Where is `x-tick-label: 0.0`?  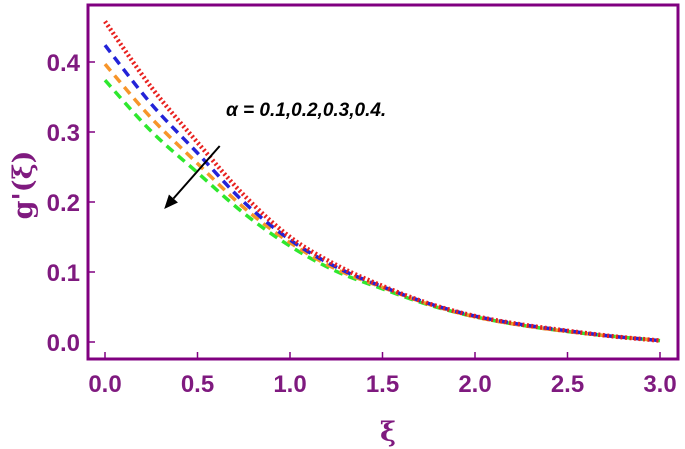
x-tick-label: 0.0 is located at coordinates (104, 384).